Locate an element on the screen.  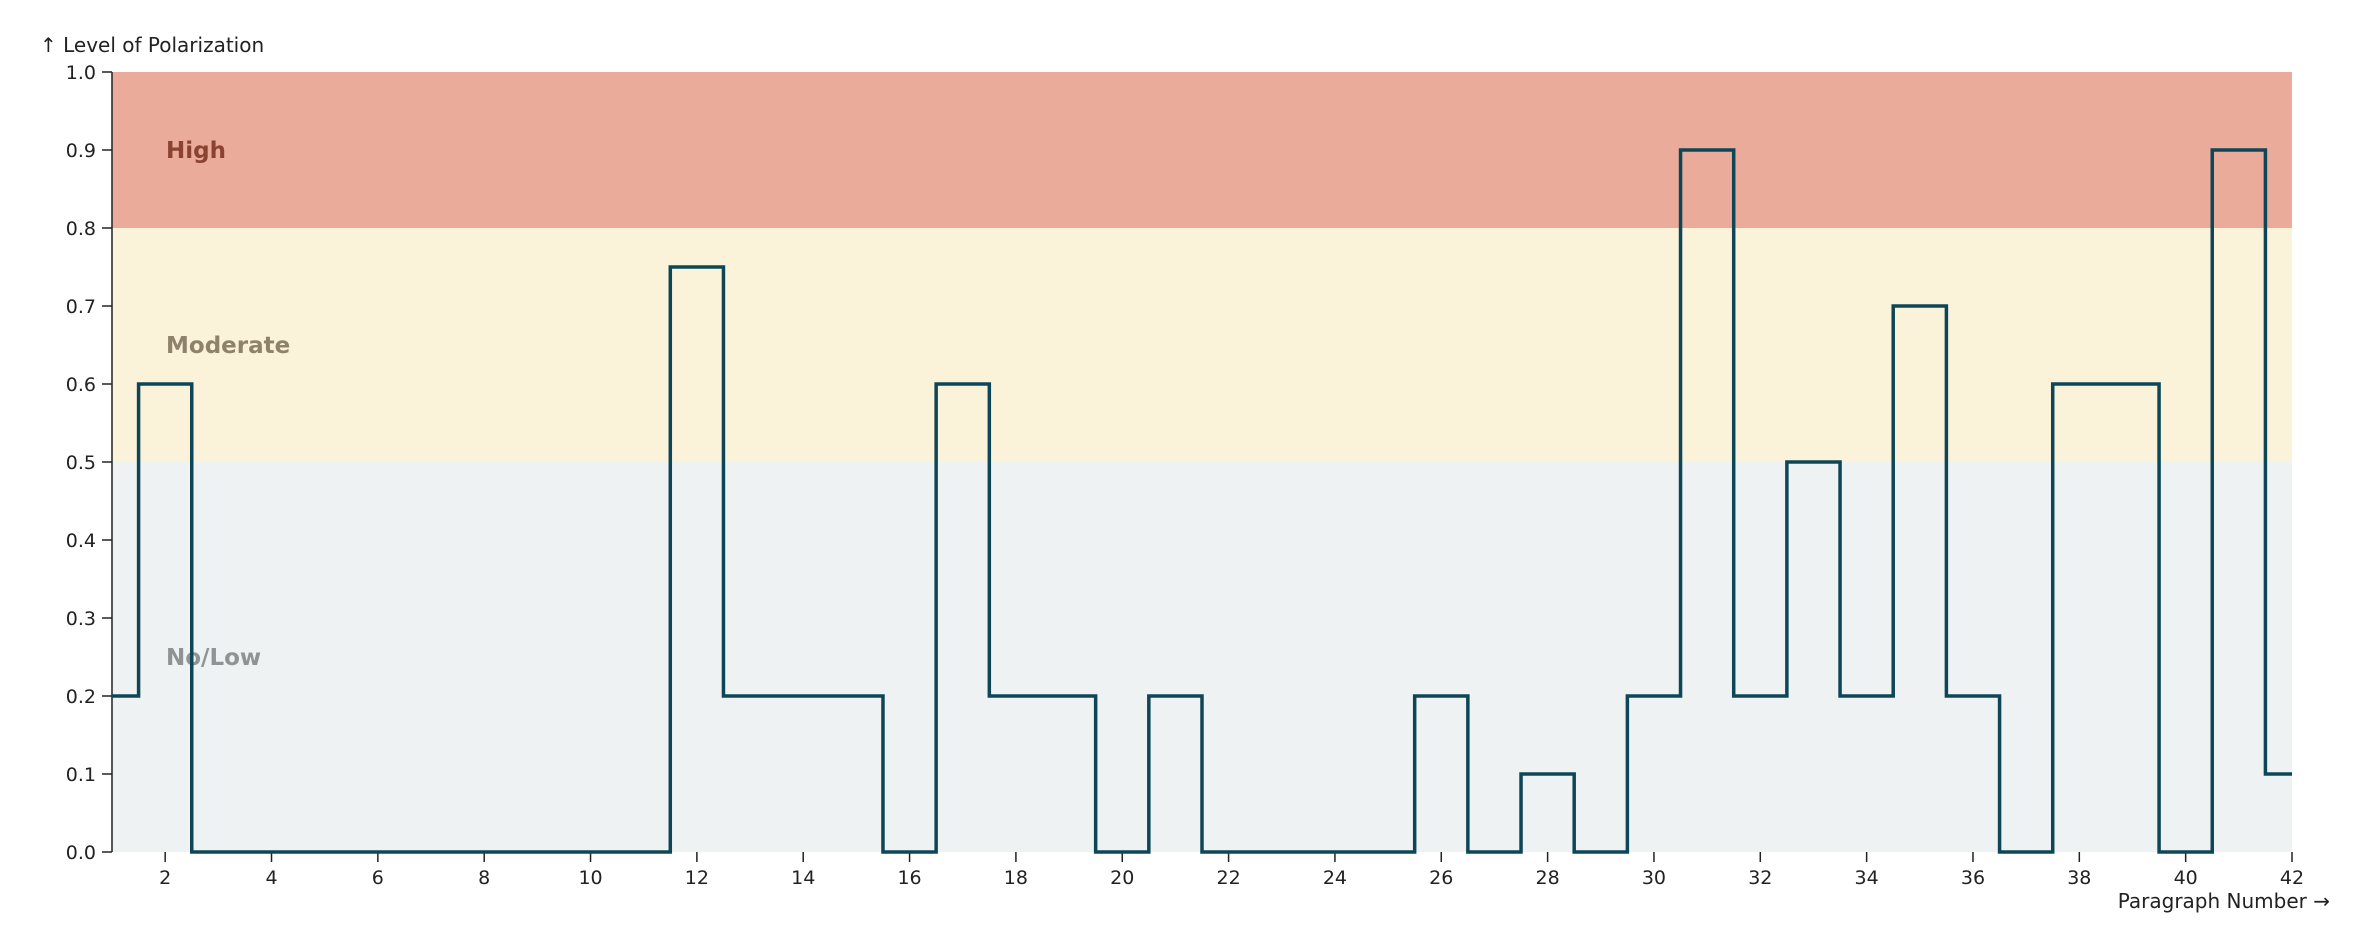
y-tick-layer: 0.0 0.1 0.2 0.3 0.4 0.5 0.6 0.7 0.8 0.9 1.0 is located at coordinates (89, 463).